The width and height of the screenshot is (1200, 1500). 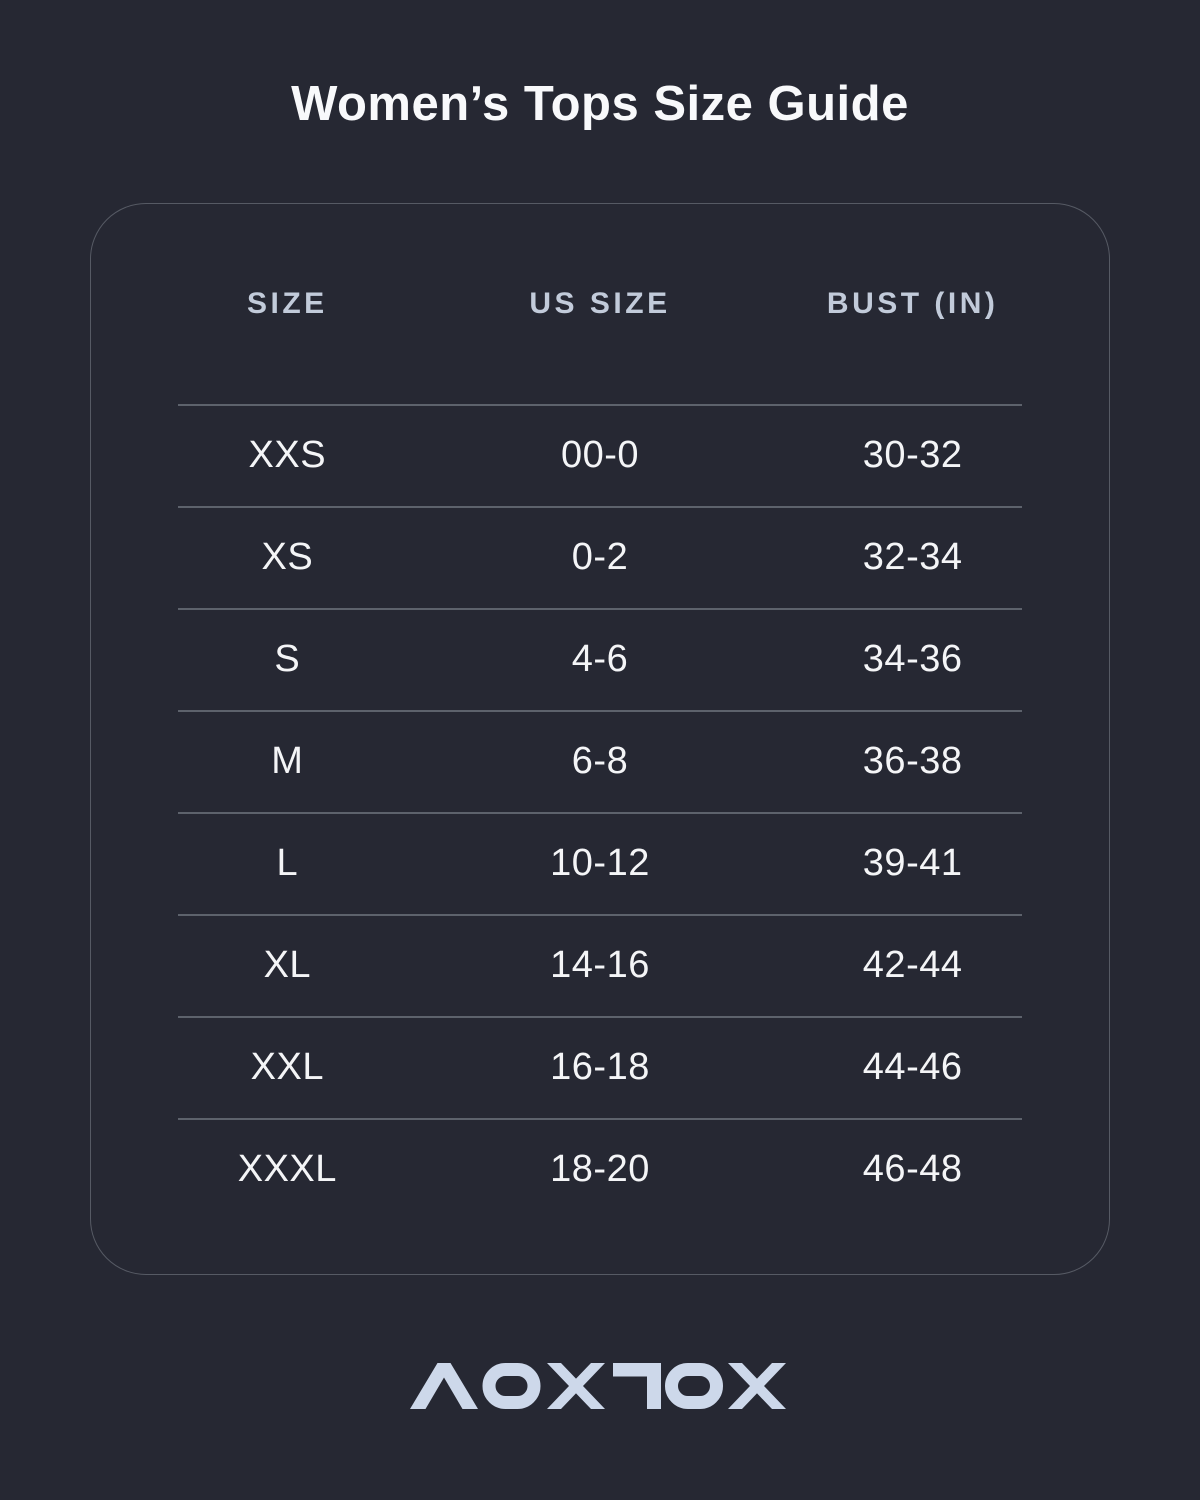 What do you see at coordinates (912, 965) in the screenshot?
I see `table-cell-bust-in: 42-44` at bounding box center [912, 965].